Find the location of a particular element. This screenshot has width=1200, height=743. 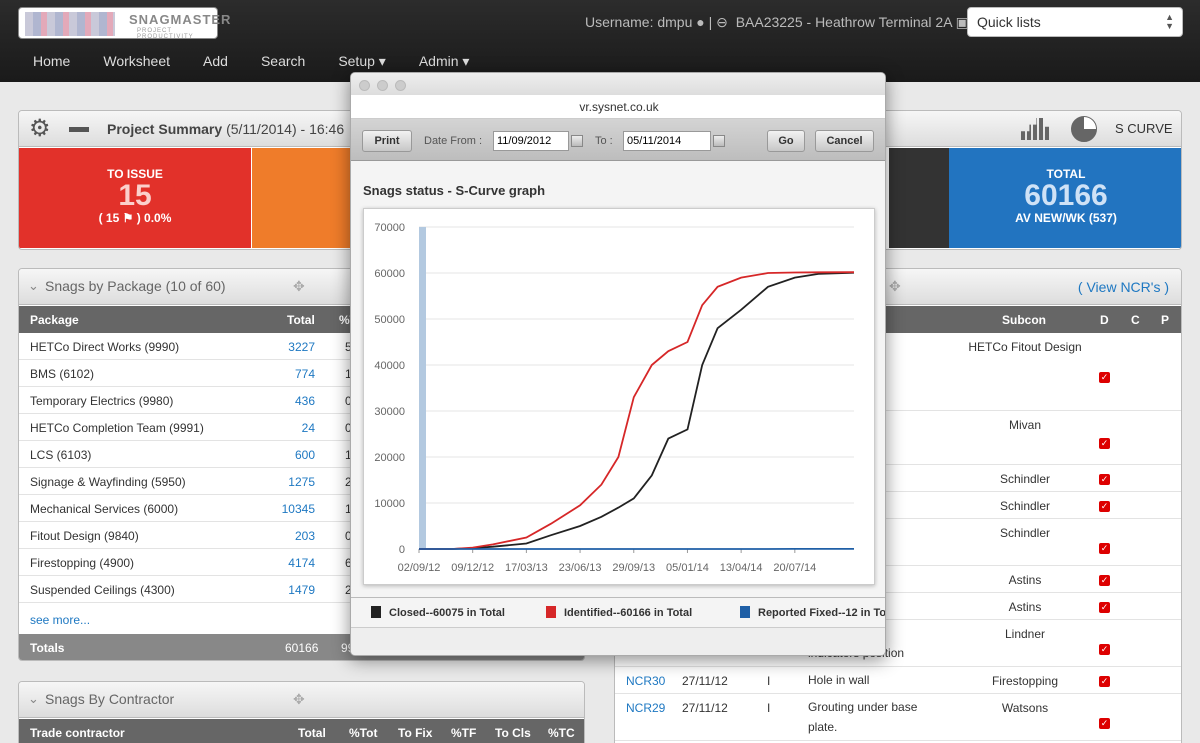

y-tick-label: 10000 is located at coordinates (389, 504).